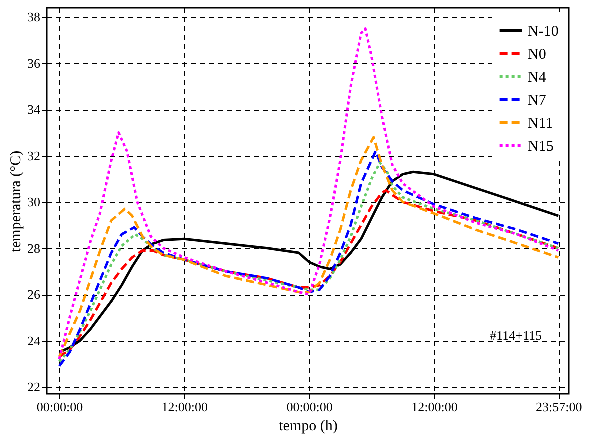 The height and width of the screenshot is (439, 599). What do you see at coordinates (516, 335) in the screenshot?
I see `annotation: #114+115` at bounding box center [516, 335].